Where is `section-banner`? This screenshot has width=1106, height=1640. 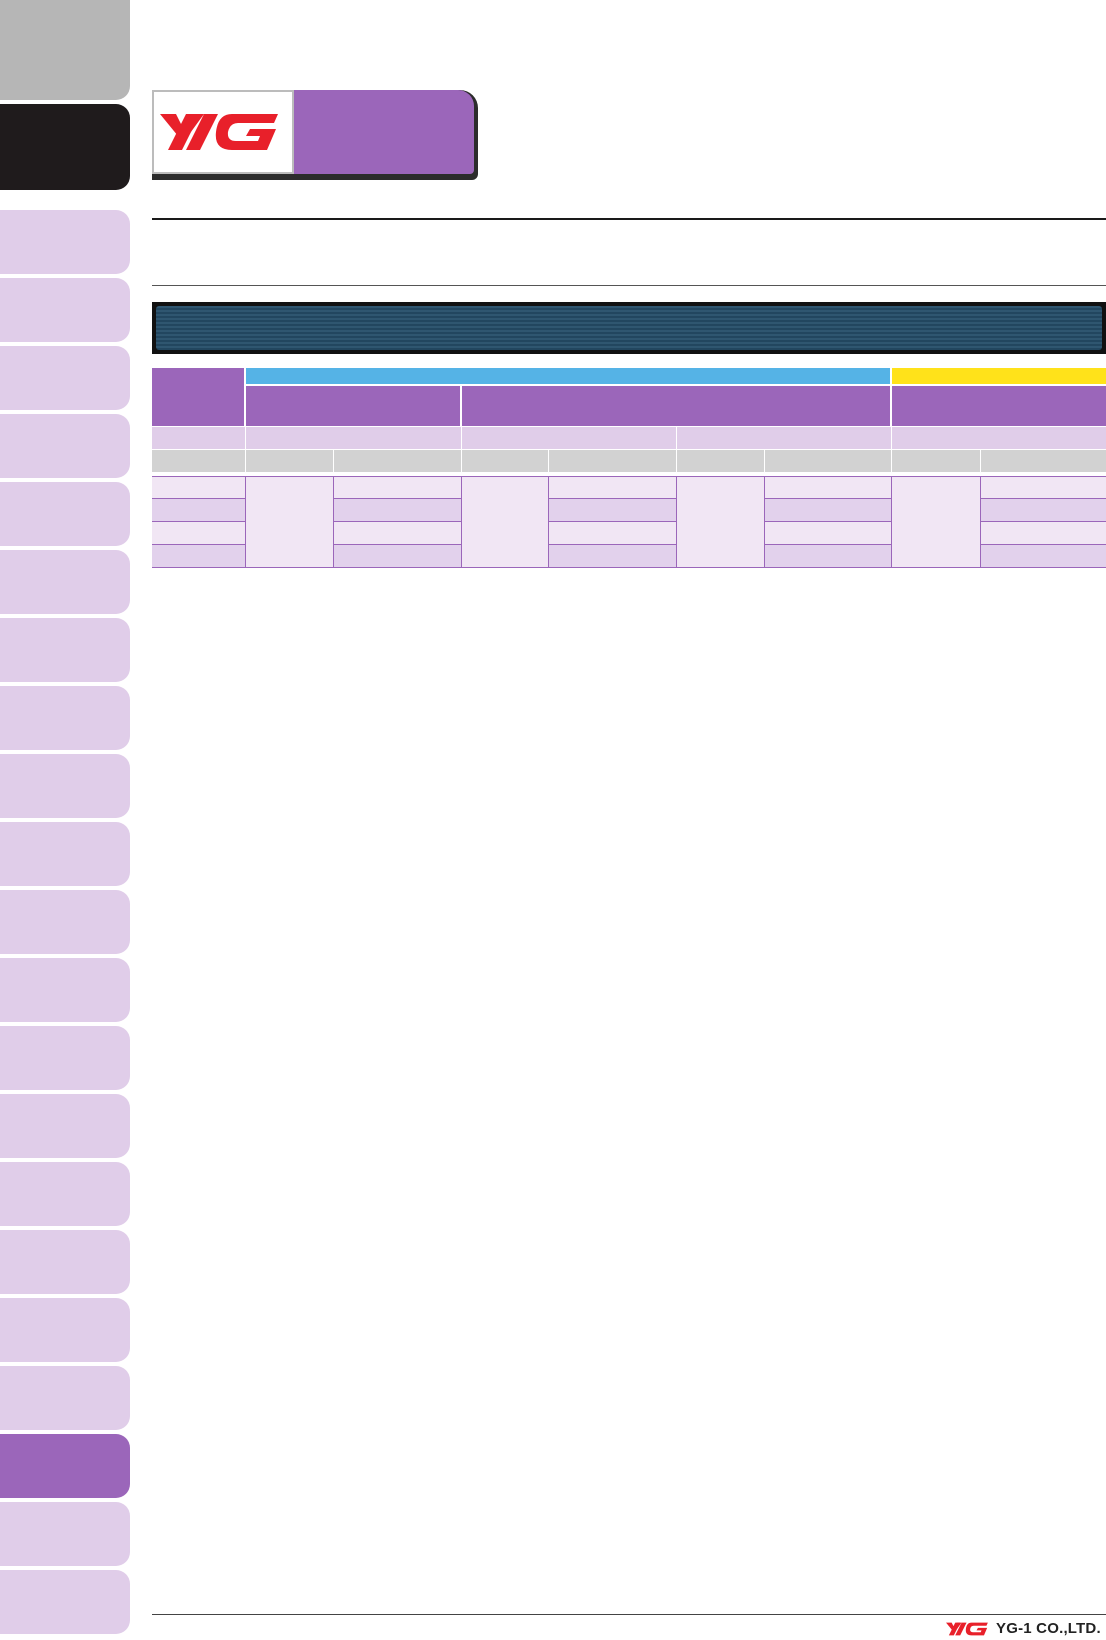
section-banner is located at coordinates (629, 328).